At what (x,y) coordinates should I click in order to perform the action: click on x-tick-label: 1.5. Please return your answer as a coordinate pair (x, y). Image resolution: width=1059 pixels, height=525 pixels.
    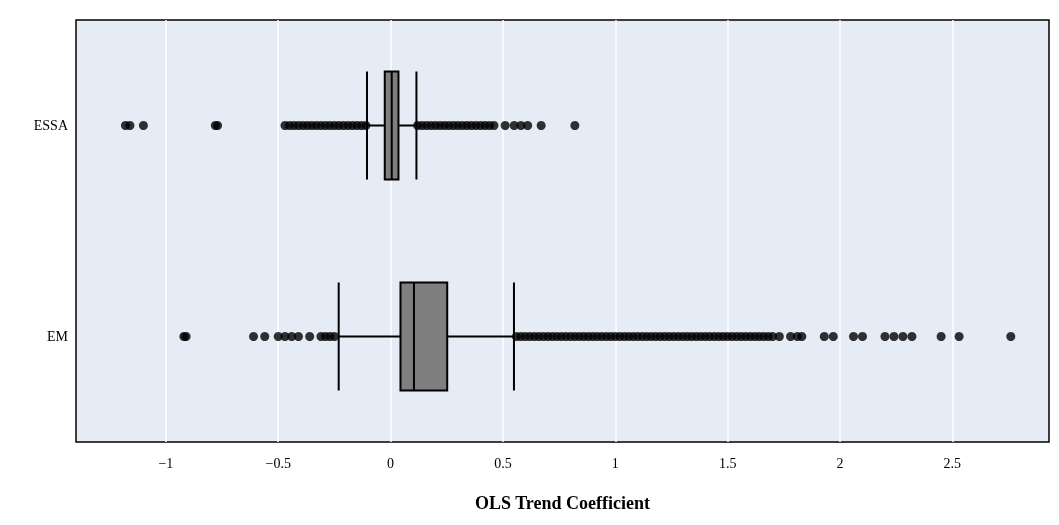
    Looking at the image, I should click on (727, 463).